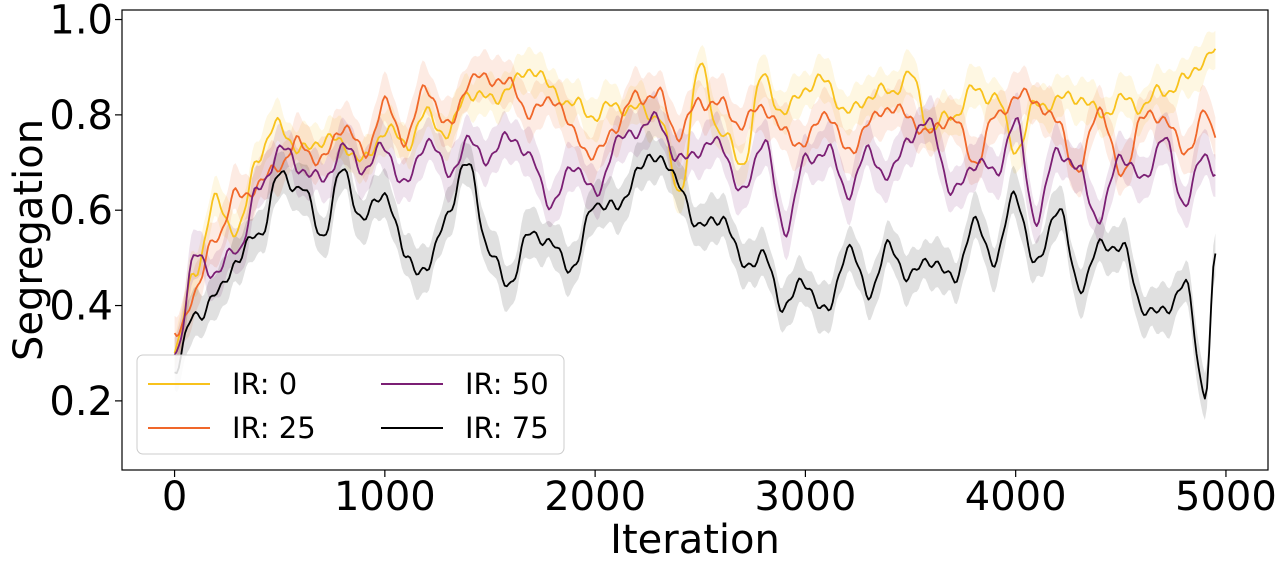  Describe the element at coordinates (174, 497) in the screenshot. I see `x-tick-label: 0` at that location.